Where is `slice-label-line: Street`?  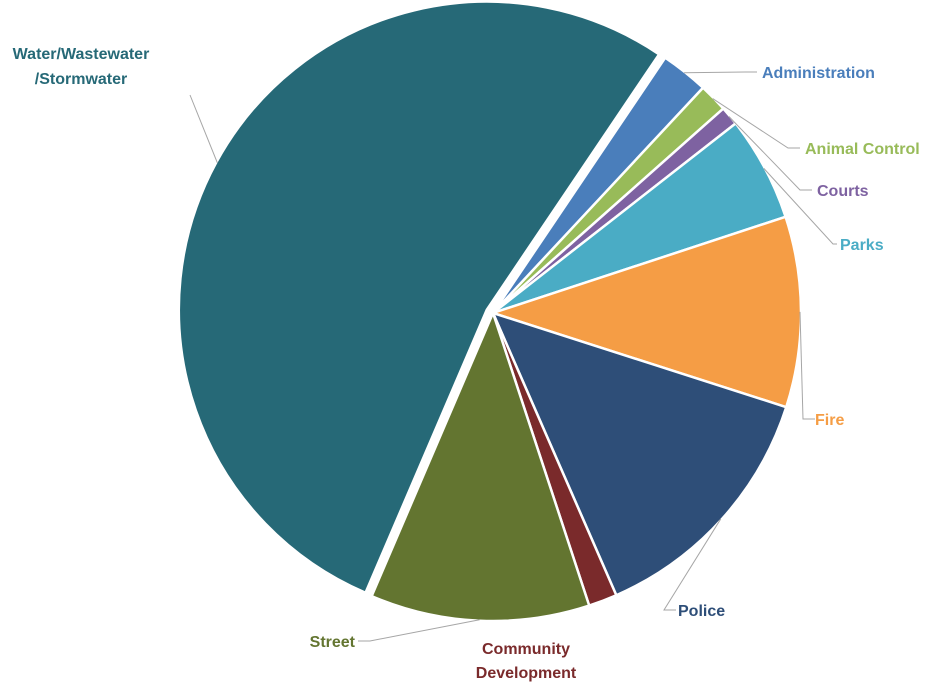
slice-label-line: Street is located at coordinates (333, 642).